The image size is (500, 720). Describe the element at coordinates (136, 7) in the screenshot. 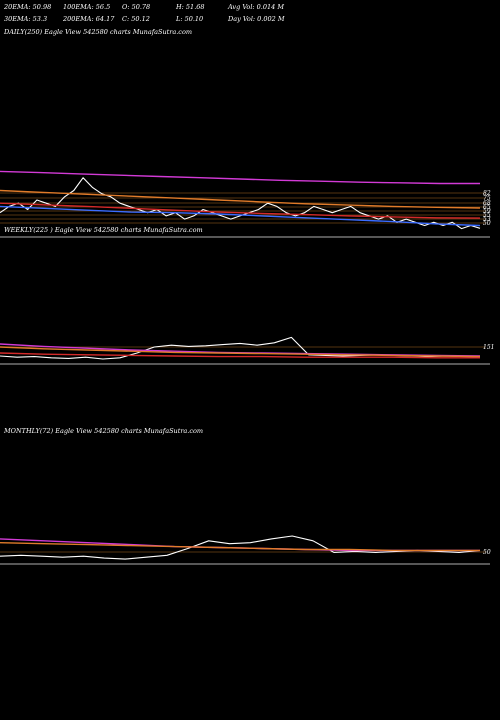

I see `stat-open: O: 50.78` at that location.